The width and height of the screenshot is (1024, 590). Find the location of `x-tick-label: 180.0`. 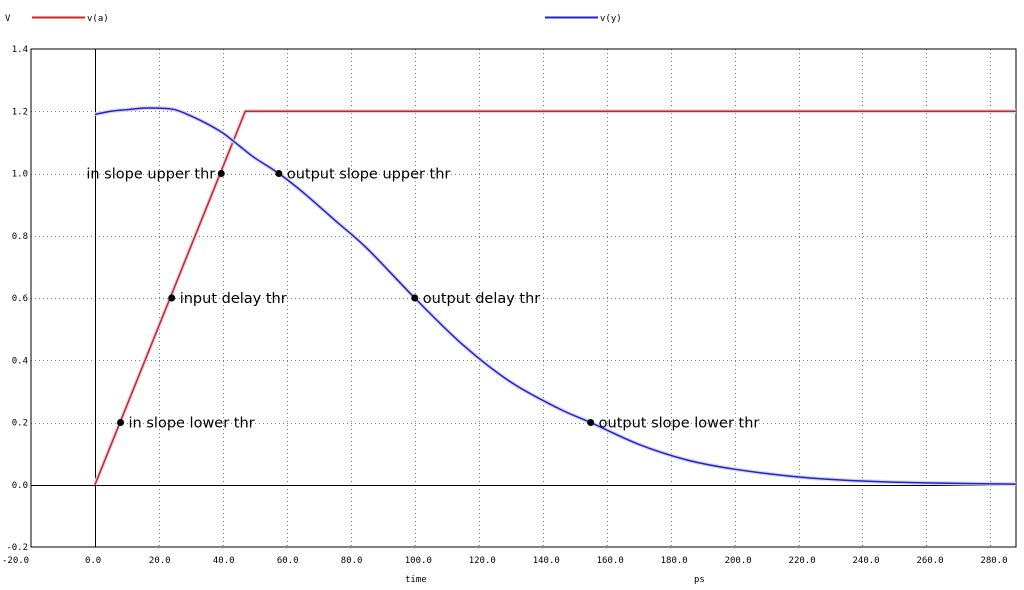

x-tick-label: 180.0 is located at coordinates (674, 561).